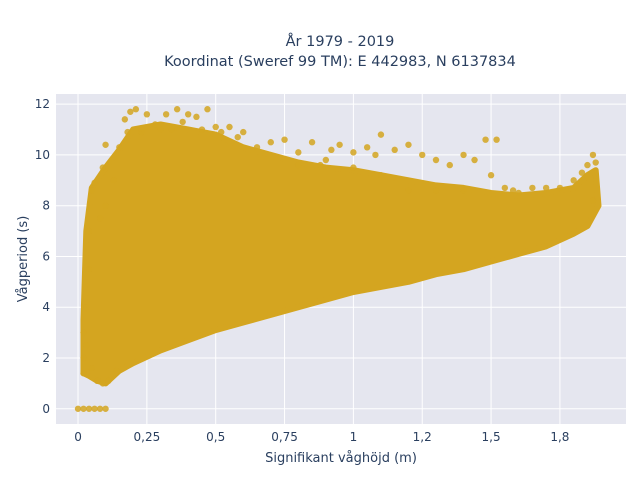 The height and width of the screenshot is (480, 640). What do you see at coordinates (321, 437) in the screenshot?
I see `x-axis-ticks: 0 0,25 0,5 0,75 1 1,2 1,5 1,8` at bounding box center [321, 437].